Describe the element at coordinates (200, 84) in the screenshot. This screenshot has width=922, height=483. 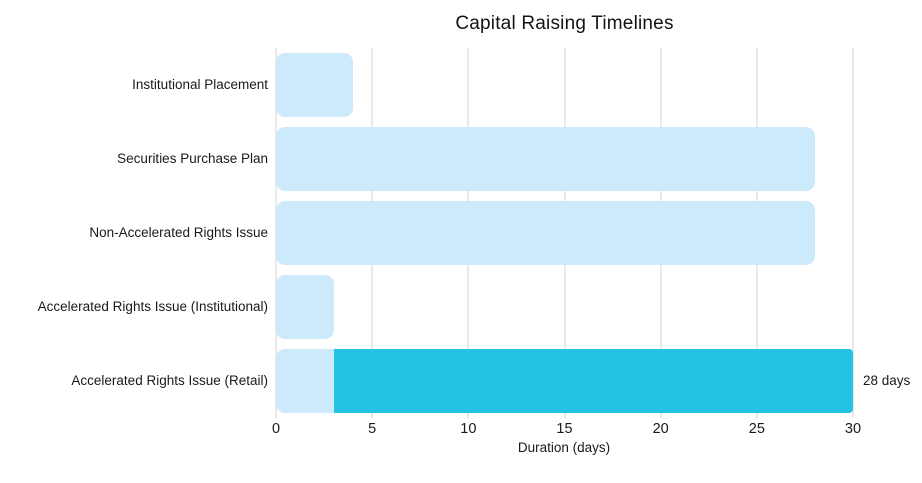
I see `category-label: Institutional Placement` at that location.